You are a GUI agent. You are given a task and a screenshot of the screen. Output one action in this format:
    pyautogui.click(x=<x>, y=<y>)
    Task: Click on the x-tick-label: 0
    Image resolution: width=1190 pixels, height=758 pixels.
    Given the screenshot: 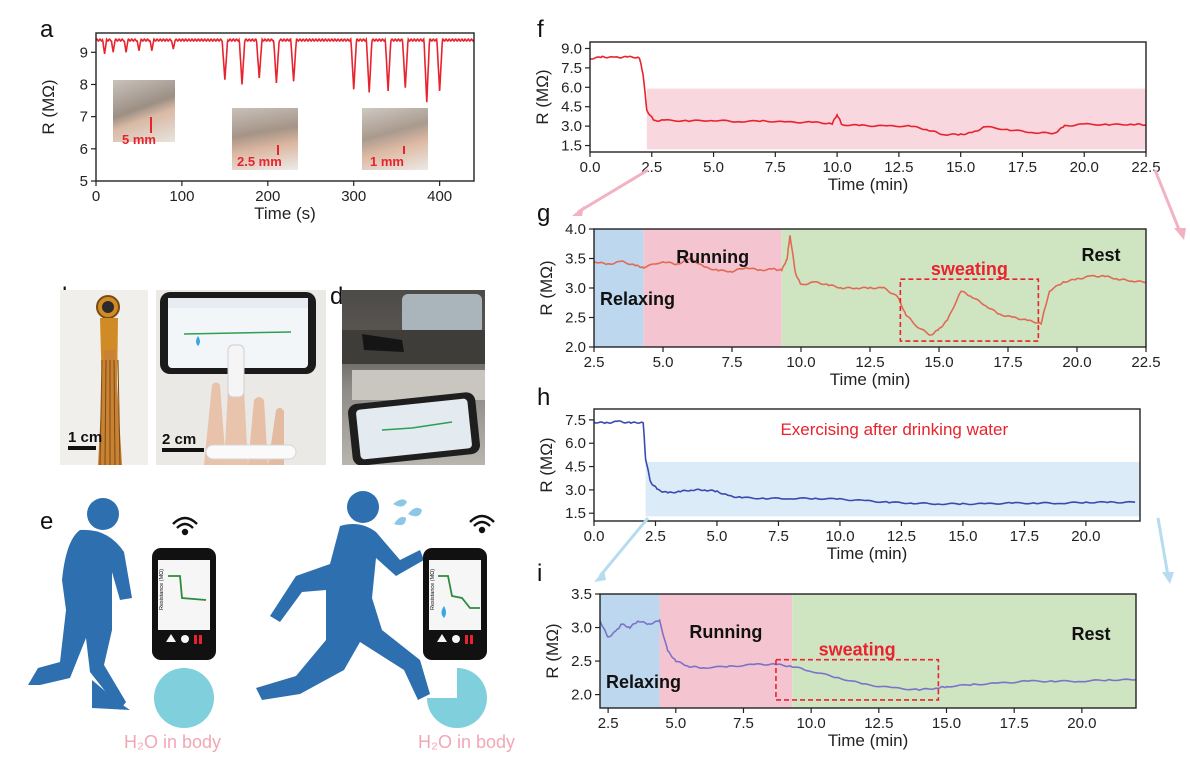 What is the action you would take?
    pyautogui.click(x=96, y=196)
    